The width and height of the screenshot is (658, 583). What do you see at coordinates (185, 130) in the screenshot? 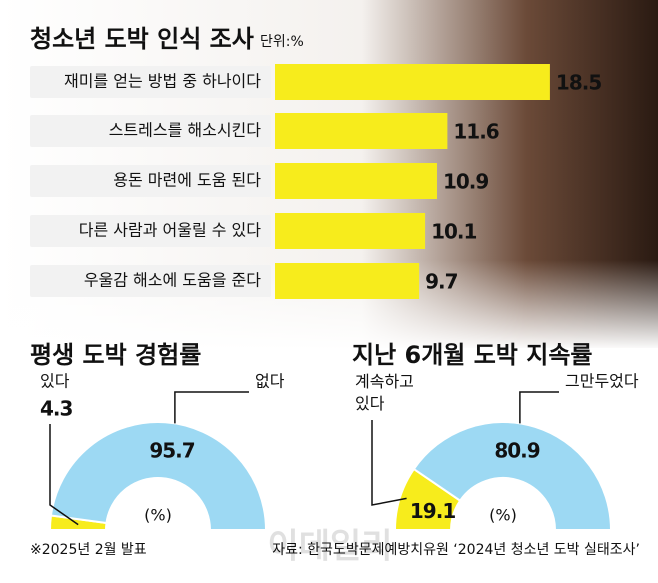
I see `category-label: 스트레스를 해소시킨다` at bounding box center [185, 130].